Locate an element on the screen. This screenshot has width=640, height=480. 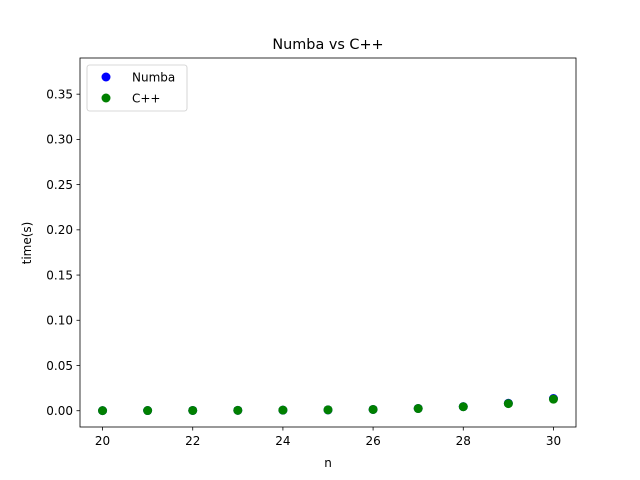
legend: Numba C++ is located at coordinates (137, 88).